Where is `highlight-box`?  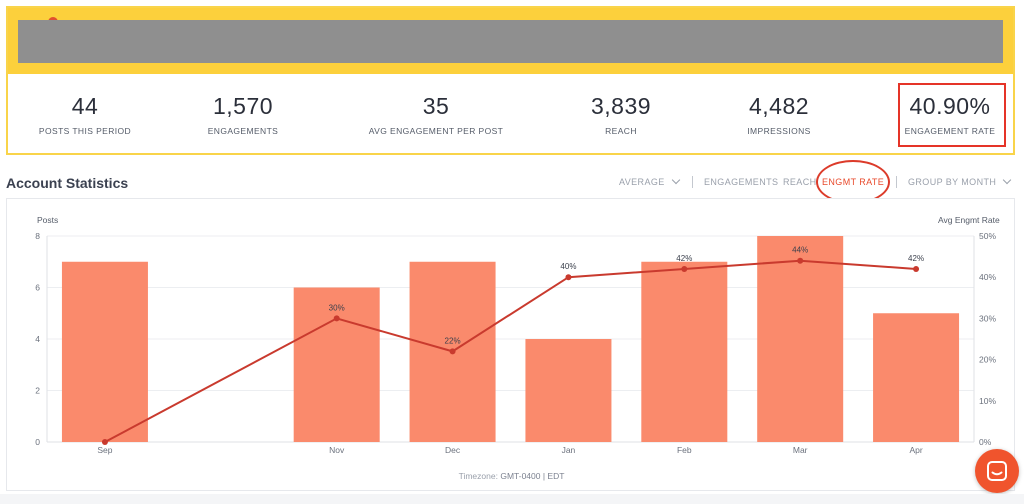
highlight-box is located at coordinates (952, 115).